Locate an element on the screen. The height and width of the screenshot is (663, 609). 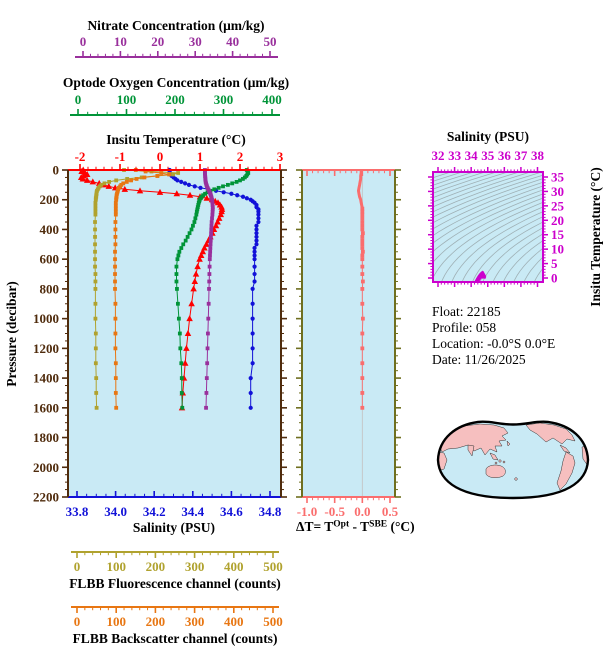
fluorescence-axis-title: FLBB Fluorescence channel (counts) is located at coordinates (175, 583).